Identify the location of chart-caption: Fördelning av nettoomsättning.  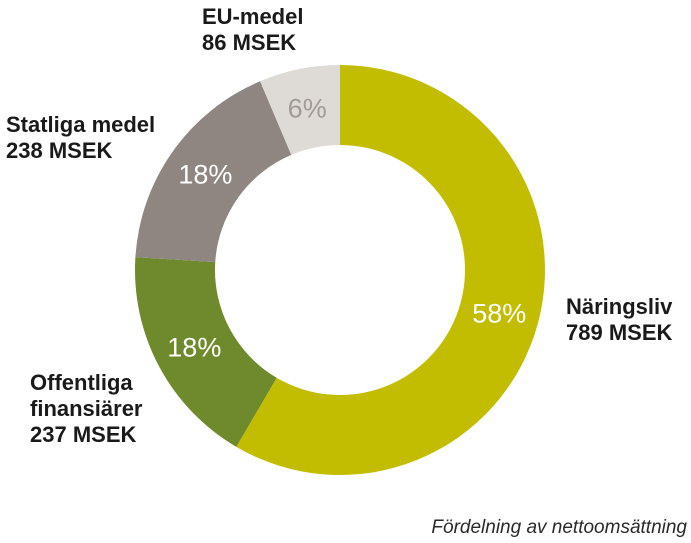
(559, 527).